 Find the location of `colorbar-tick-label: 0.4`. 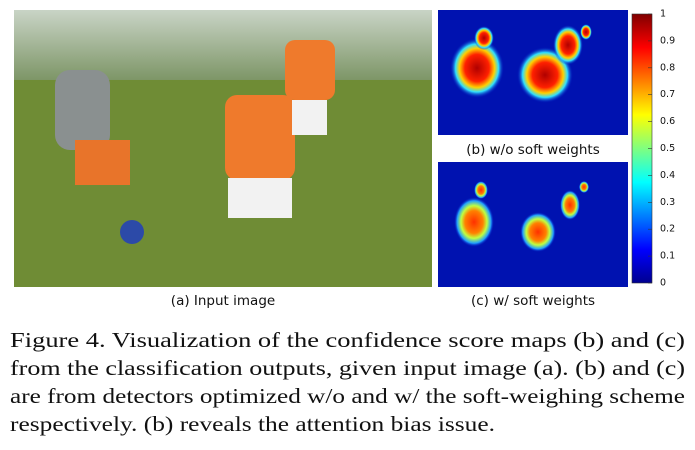

colorbar-tick-label: 0.4 is located at coordinates (667, 175).